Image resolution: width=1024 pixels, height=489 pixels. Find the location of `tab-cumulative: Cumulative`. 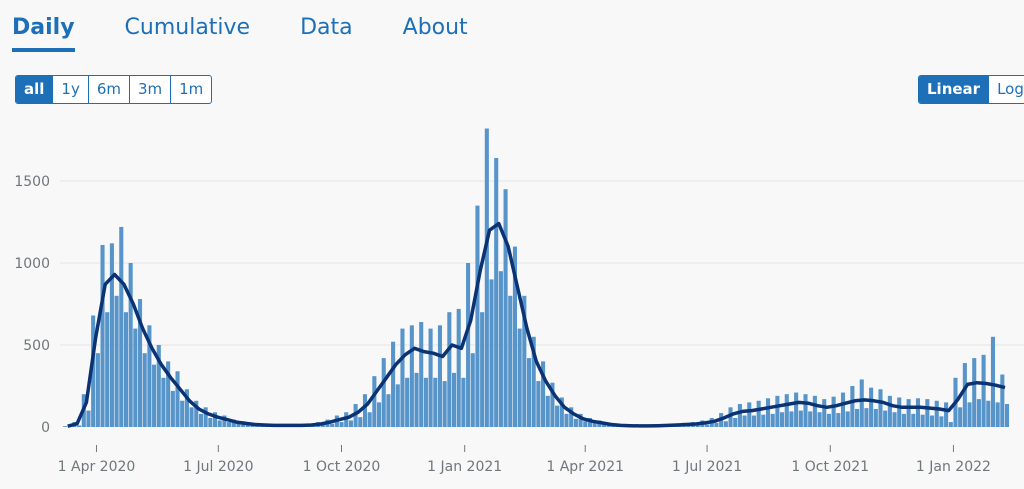

tab-cumulative: Cumulative is located at coordinates (187, 27).